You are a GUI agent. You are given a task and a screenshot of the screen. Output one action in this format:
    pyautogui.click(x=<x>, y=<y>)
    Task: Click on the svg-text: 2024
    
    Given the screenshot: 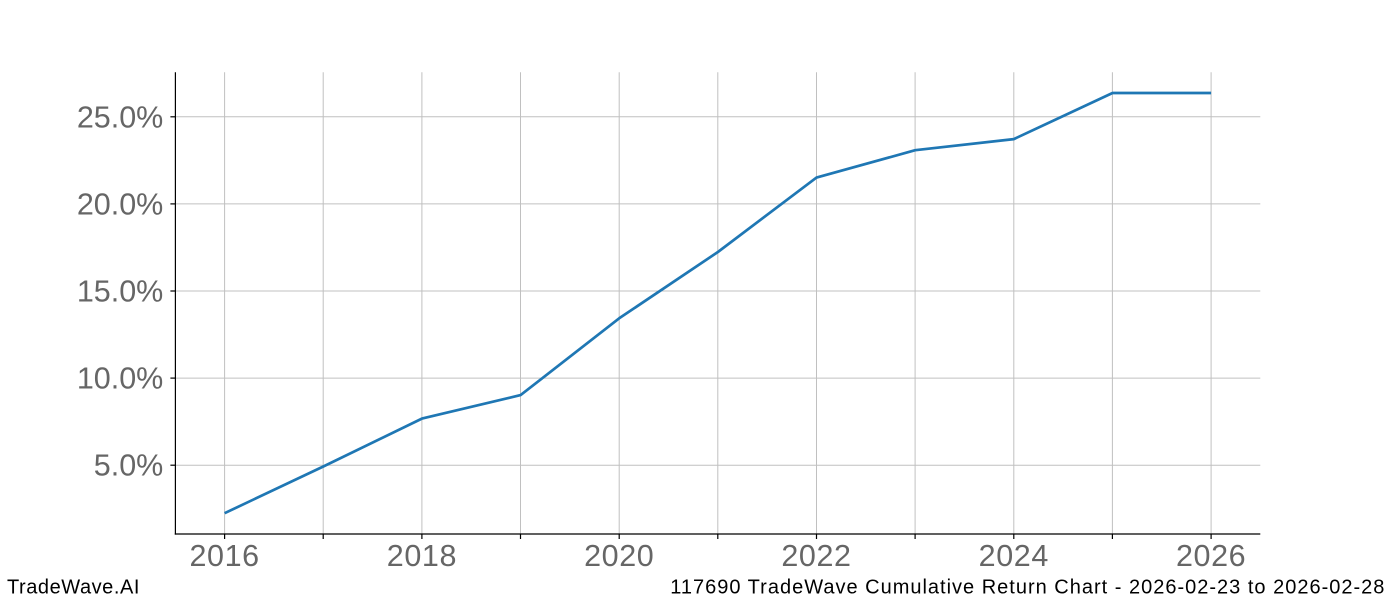 What is the action you would take?
    pyautogui.click(x=1014, y=556)
    